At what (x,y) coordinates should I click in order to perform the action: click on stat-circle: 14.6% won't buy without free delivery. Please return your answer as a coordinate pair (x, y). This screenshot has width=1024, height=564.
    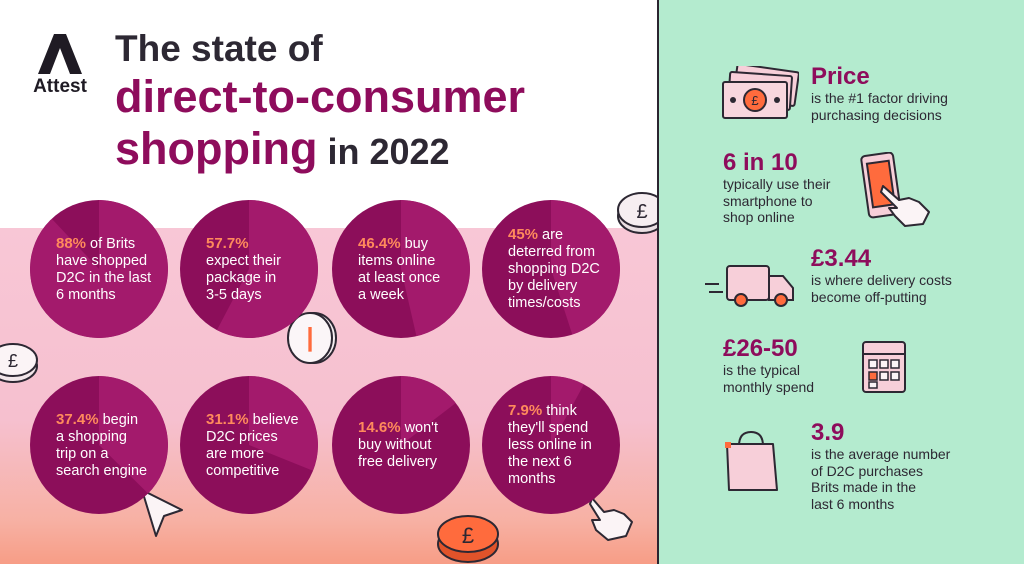
    Looking at the image, I should click on (401, 445).